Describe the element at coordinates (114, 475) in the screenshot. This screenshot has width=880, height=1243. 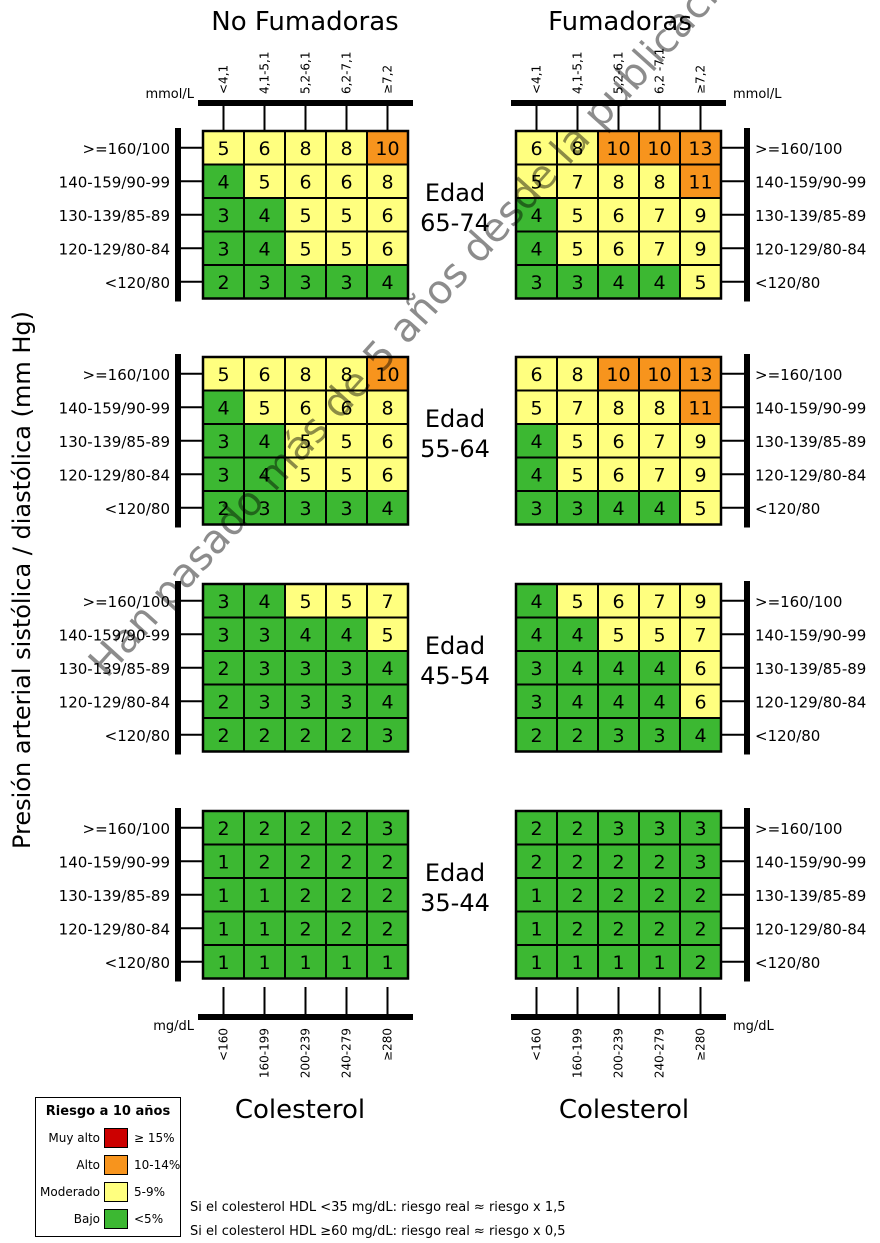
I see `bp-label-left: 120-129/80-84` at that location.